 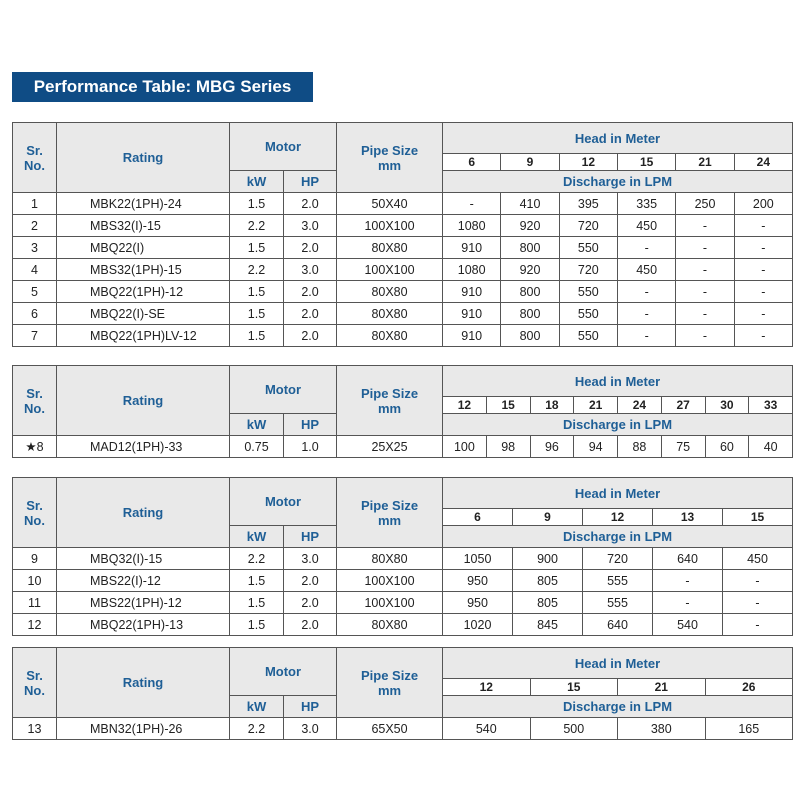 I want to click on pipe-size: 50X40, so click(x=390, y=203).